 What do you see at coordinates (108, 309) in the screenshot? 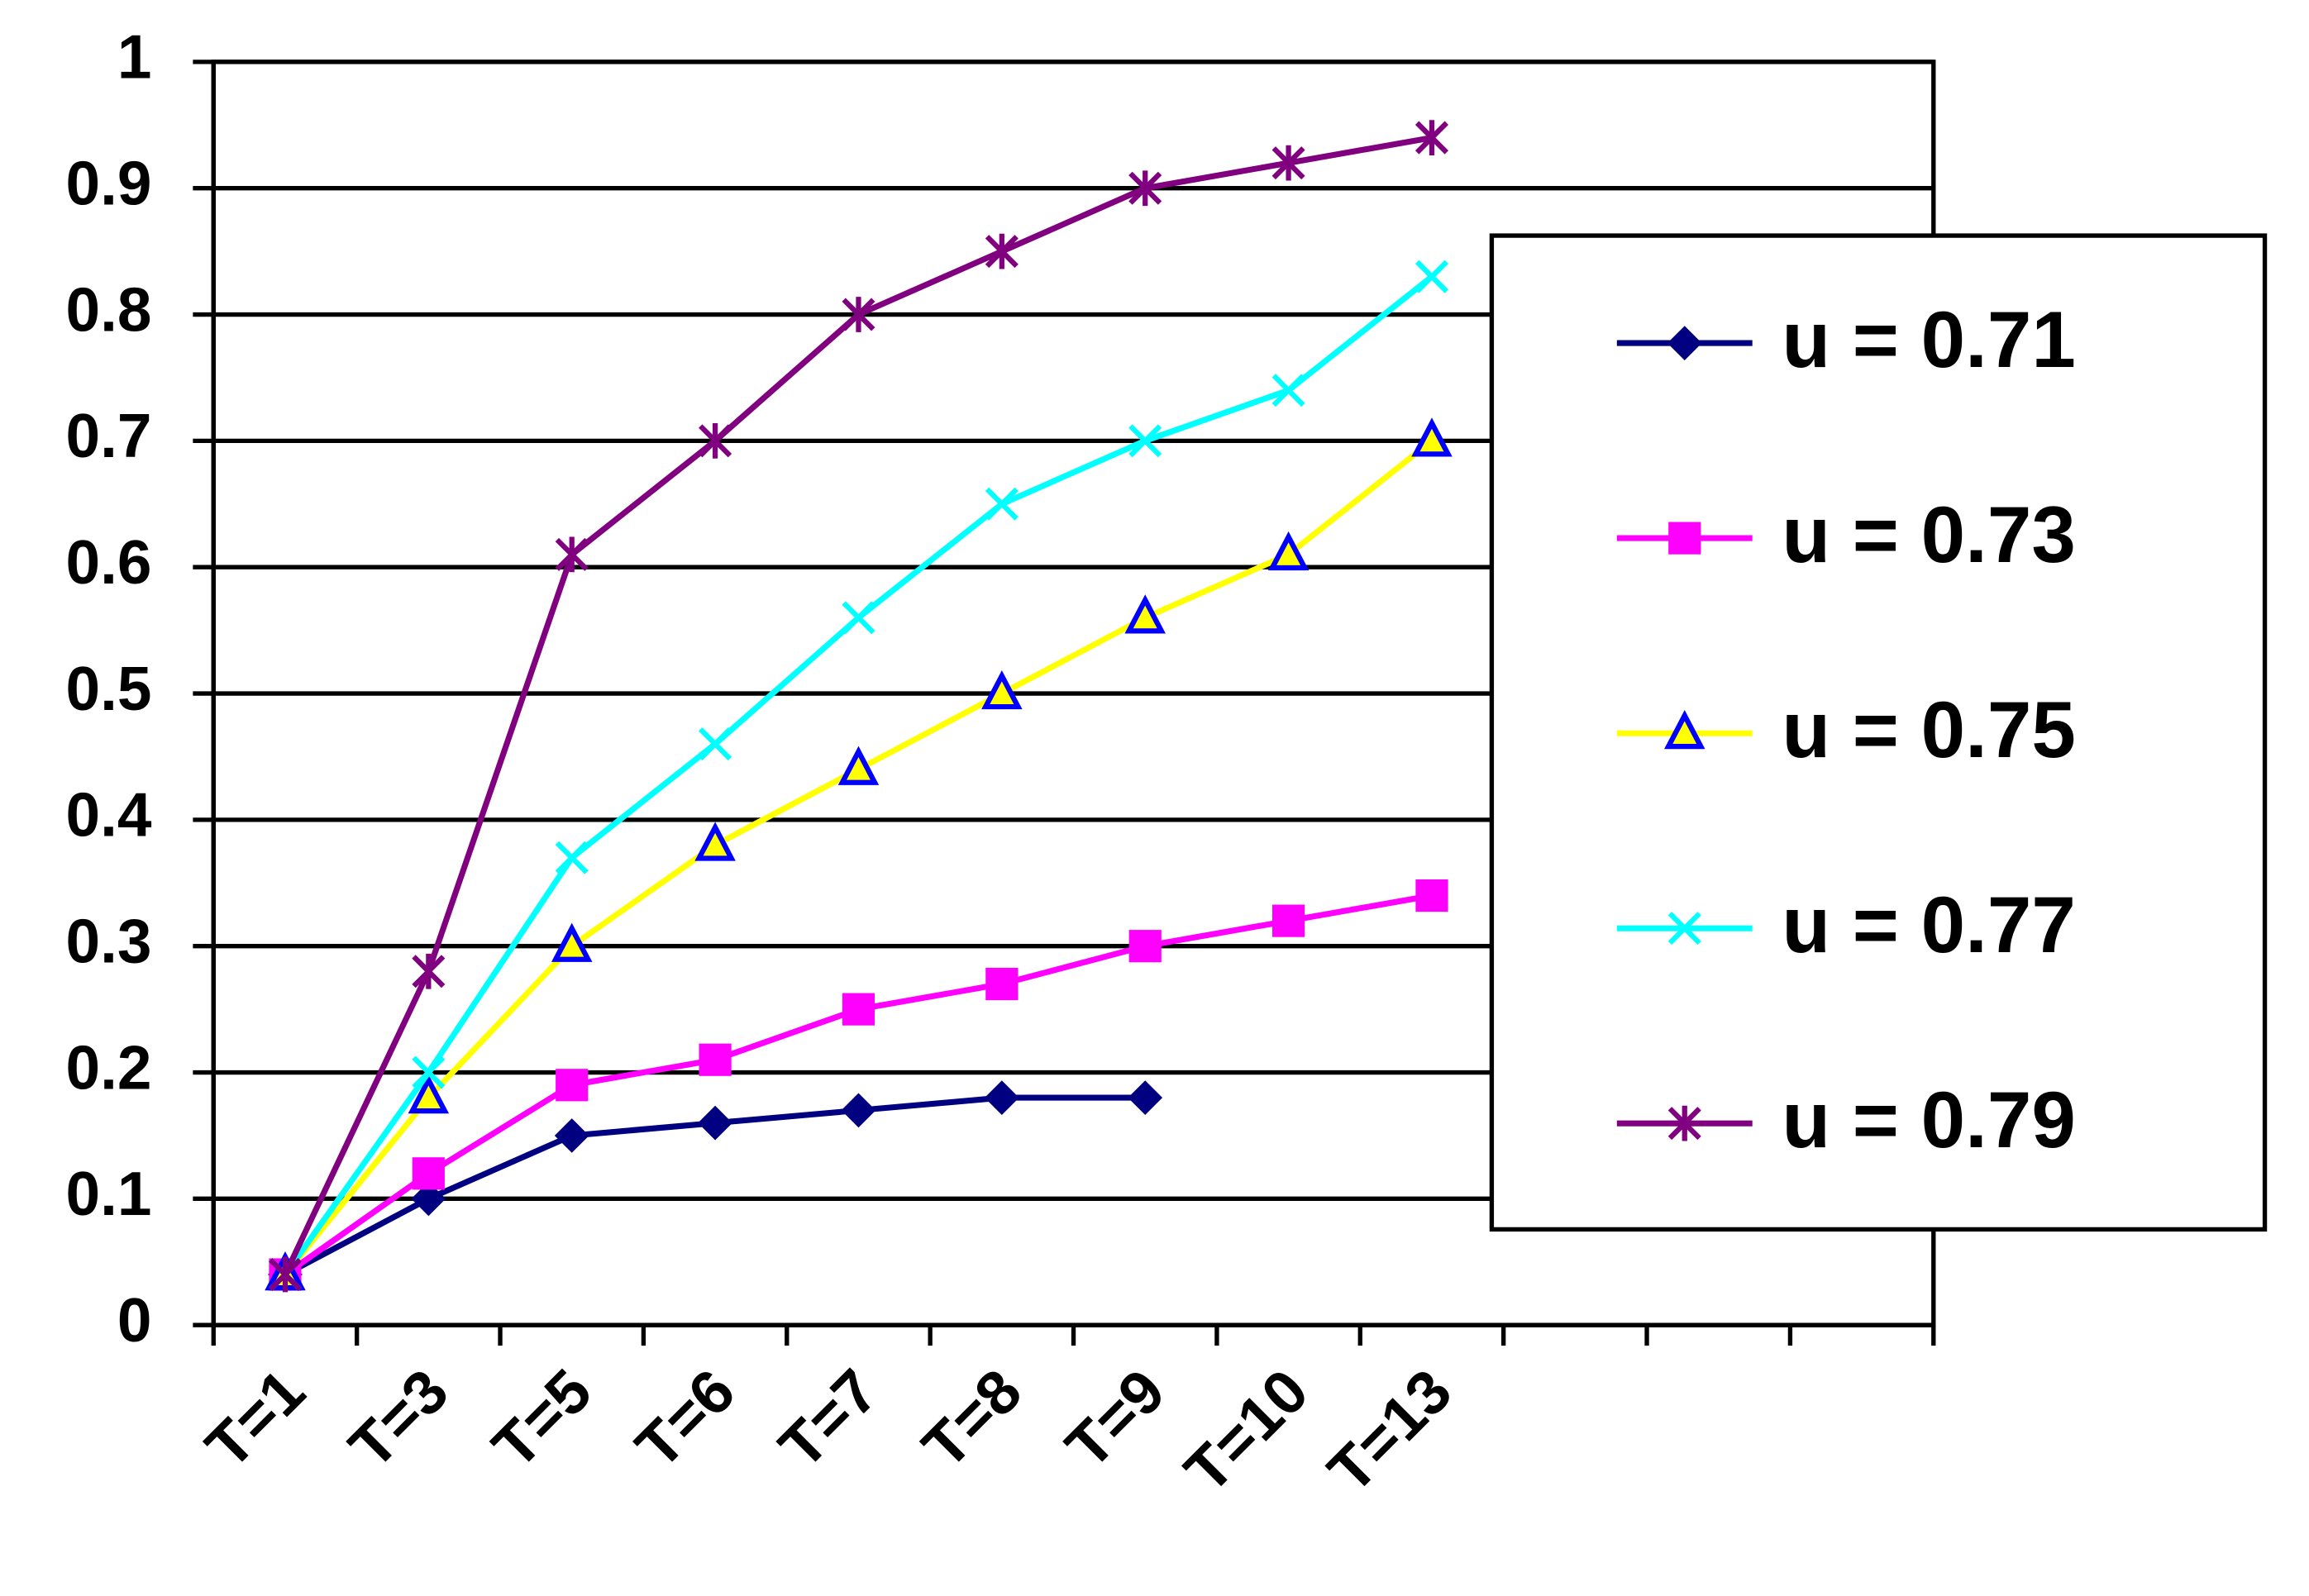
I see `y-tick-label: 0.8` at bounding box center [108, 309].